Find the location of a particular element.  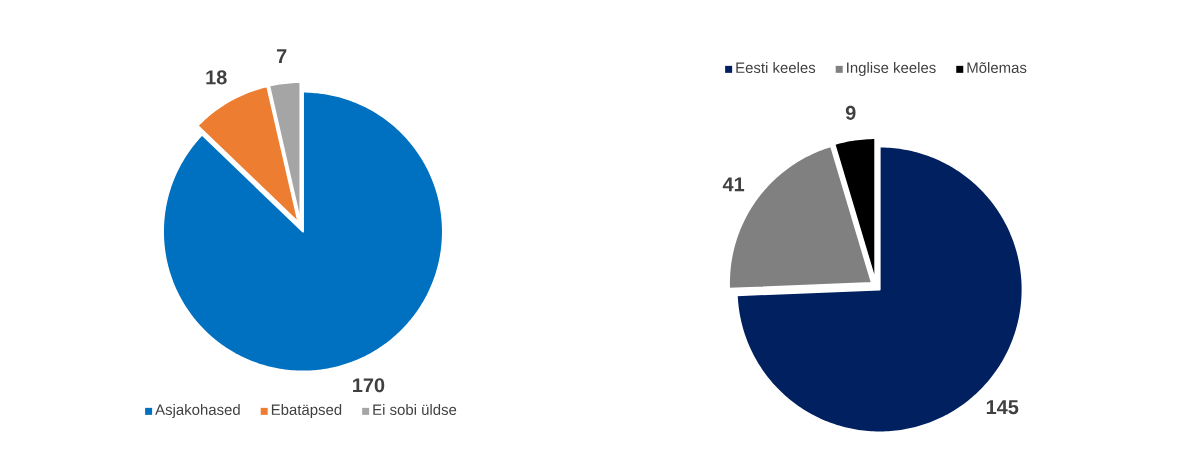

legend-label: Ebatäpsed is located at coordinates (306, 411).